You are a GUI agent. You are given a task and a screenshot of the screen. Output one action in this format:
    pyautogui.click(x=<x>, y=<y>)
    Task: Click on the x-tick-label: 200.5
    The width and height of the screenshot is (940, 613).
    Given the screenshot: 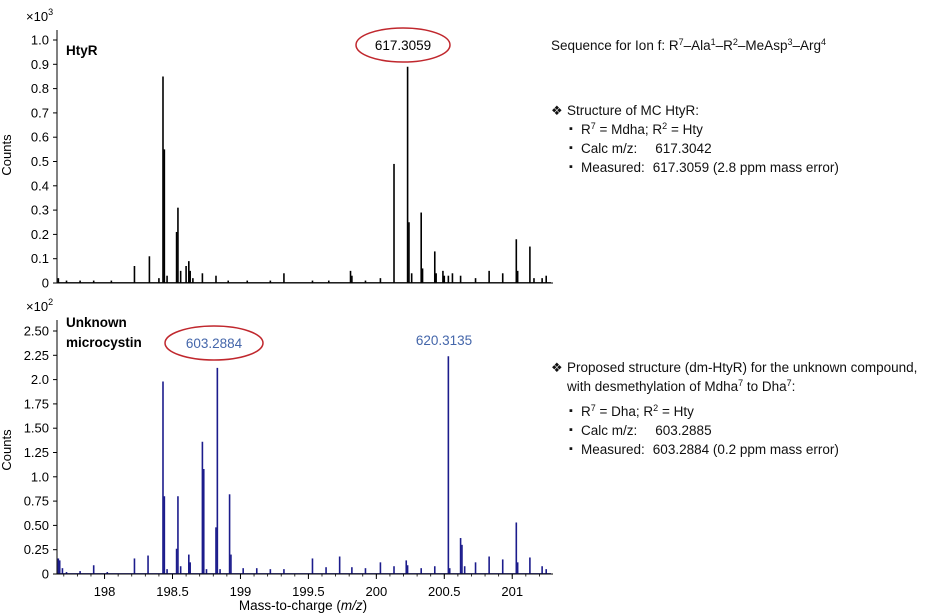 What is the action you would take?
    pyautogui.click(x=444, y=591)
    